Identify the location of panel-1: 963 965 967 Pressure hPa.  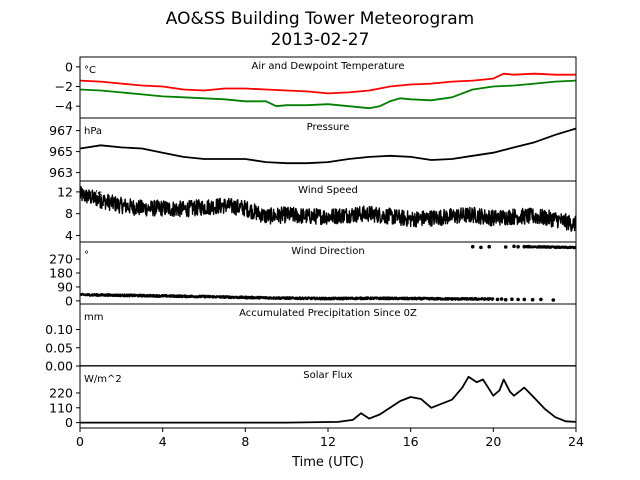
(313, 149).